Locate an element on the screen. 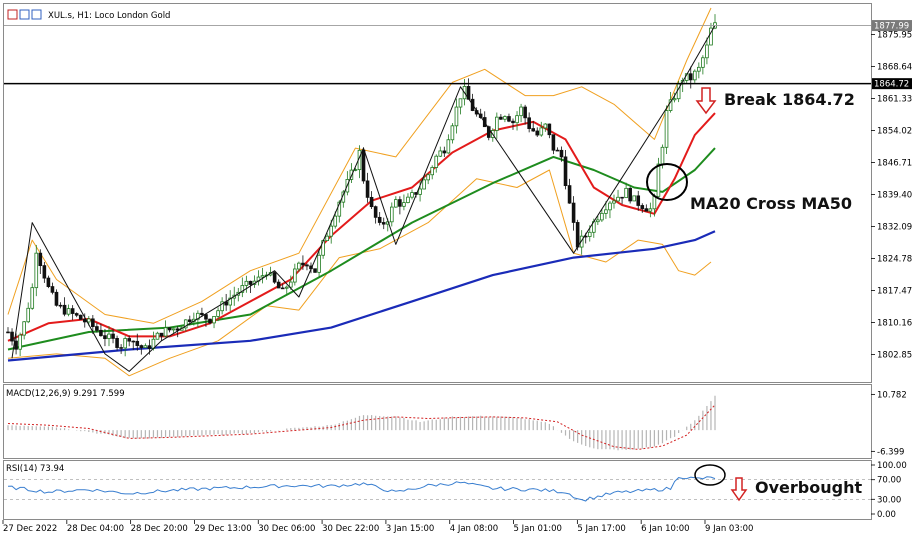 The image size is (918, 538). ma-cross-circle is located at coordinates (667, 182).